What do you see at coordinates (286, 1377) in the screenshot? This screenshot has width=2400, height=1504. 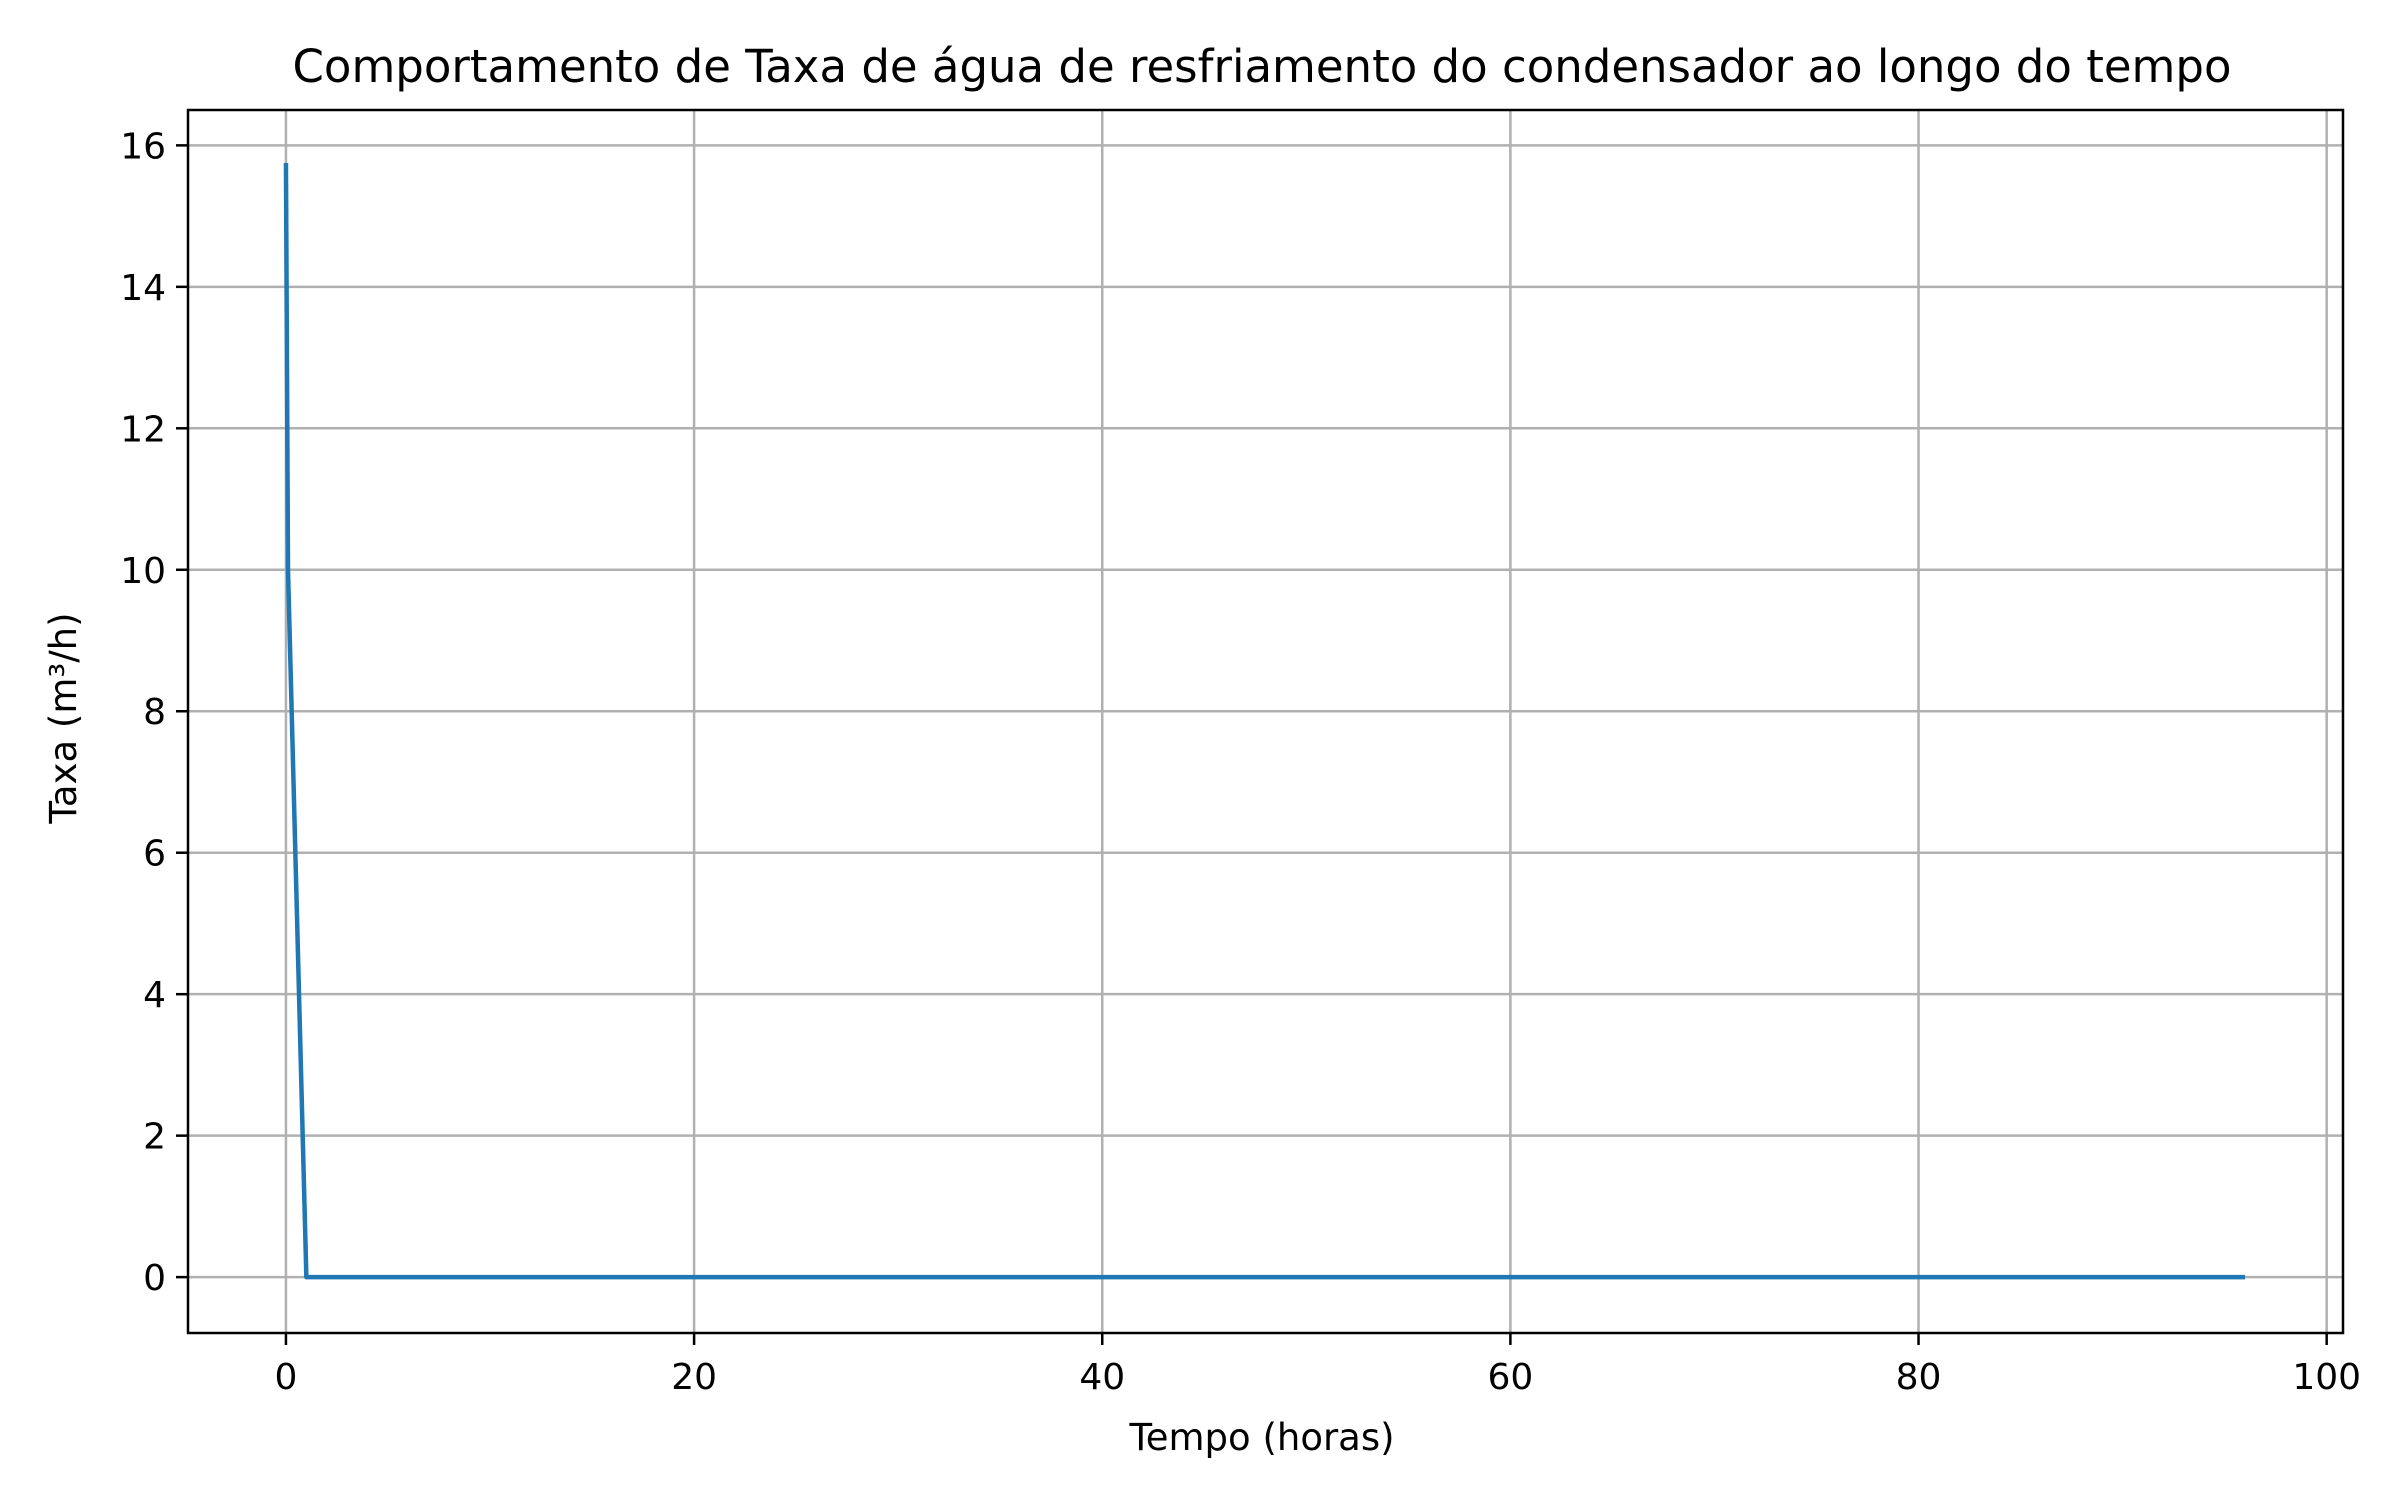 I see `x-tick-label: 0` at bounding box center [286, 1377].